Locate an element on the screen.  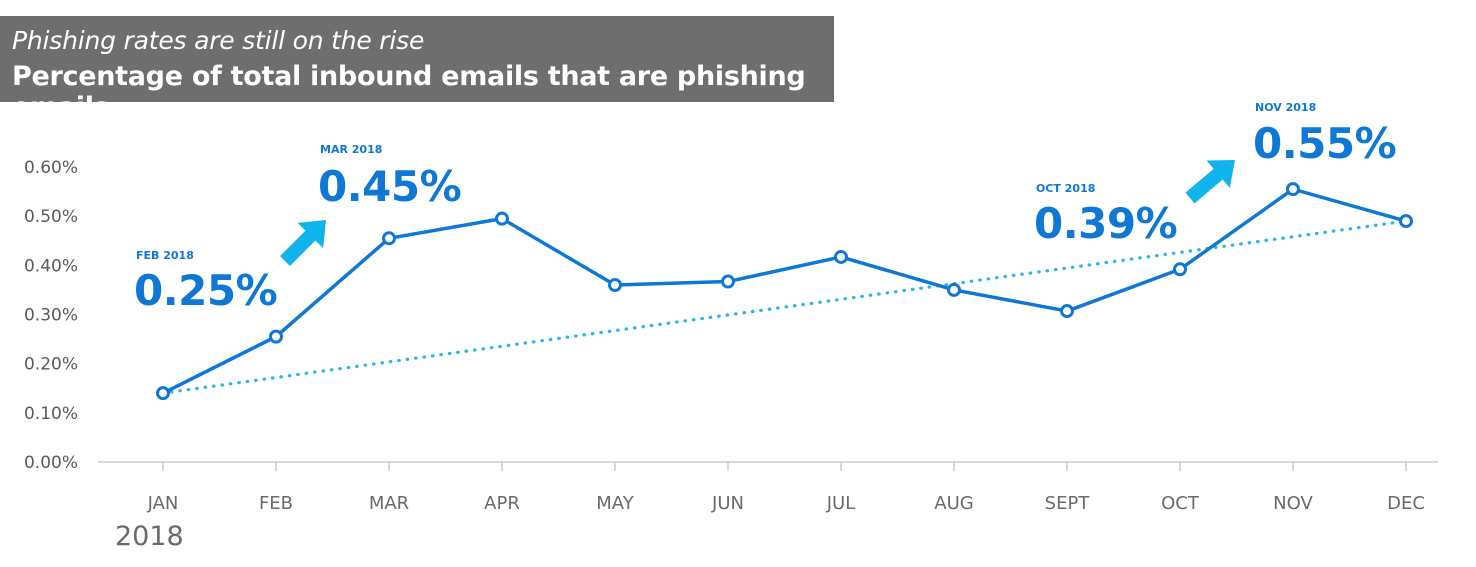
y-tick-label: 0.40% is located at coordinates (51, 266).